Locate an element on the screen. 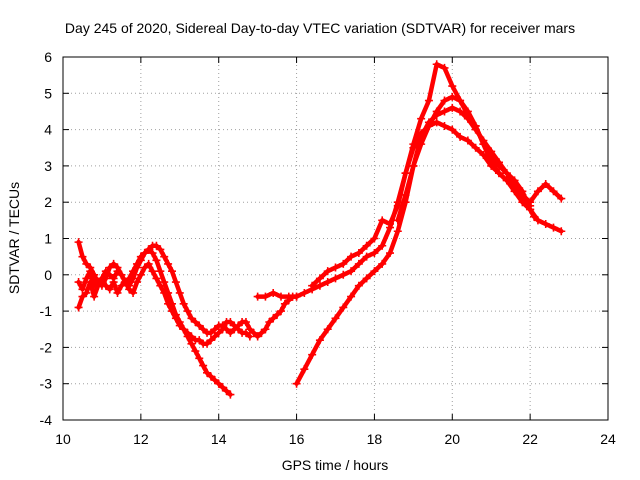 This screenshot has height=480, width=640. x-tick-label: 10 is located at coordinates (63, 439).